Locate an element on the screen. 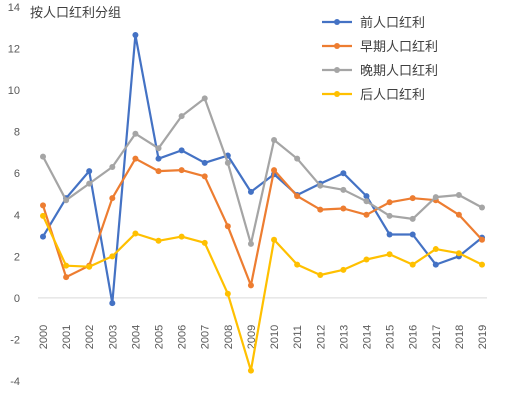 This screenshot has width=510, height=405. x-tick-label: 2007 is located at coordinates (206, 337).